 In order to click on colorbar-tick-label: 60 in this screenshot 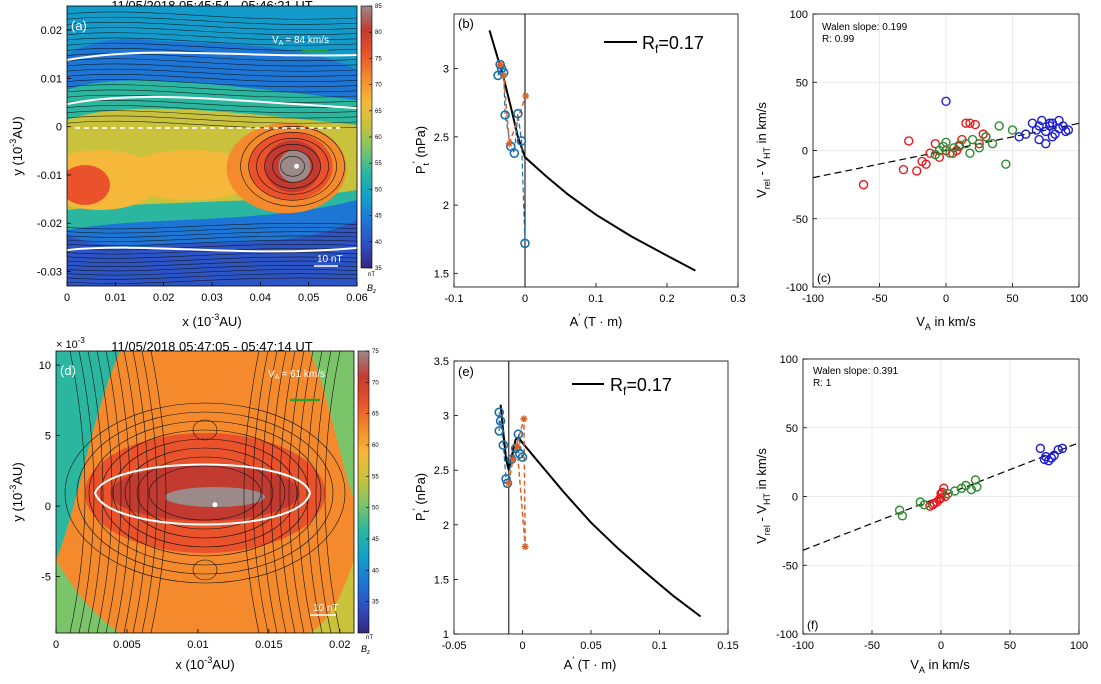, I will do `click(375, 446)`.